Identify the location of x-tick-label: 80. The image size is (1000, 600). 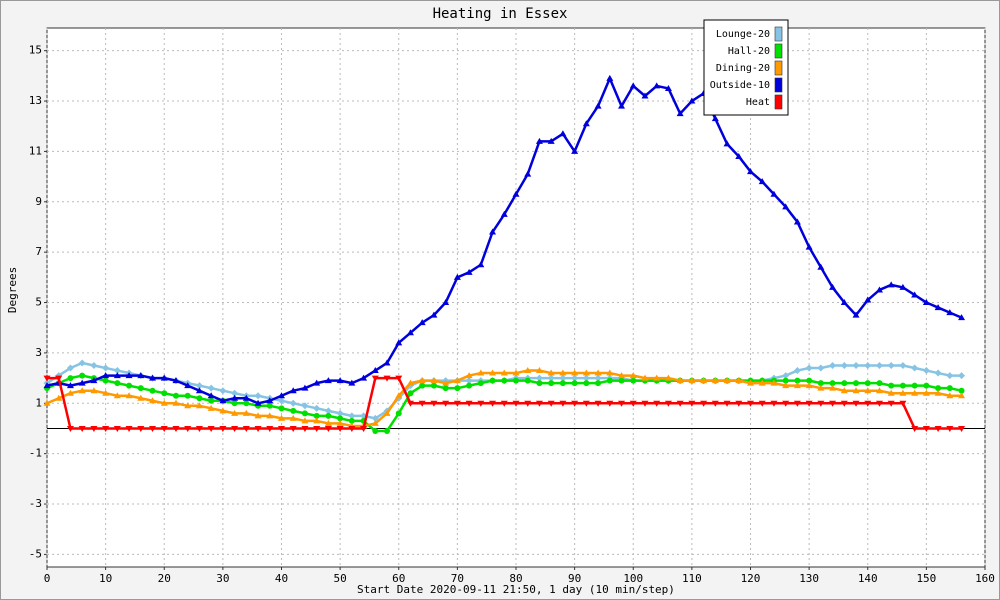
(515, 578).